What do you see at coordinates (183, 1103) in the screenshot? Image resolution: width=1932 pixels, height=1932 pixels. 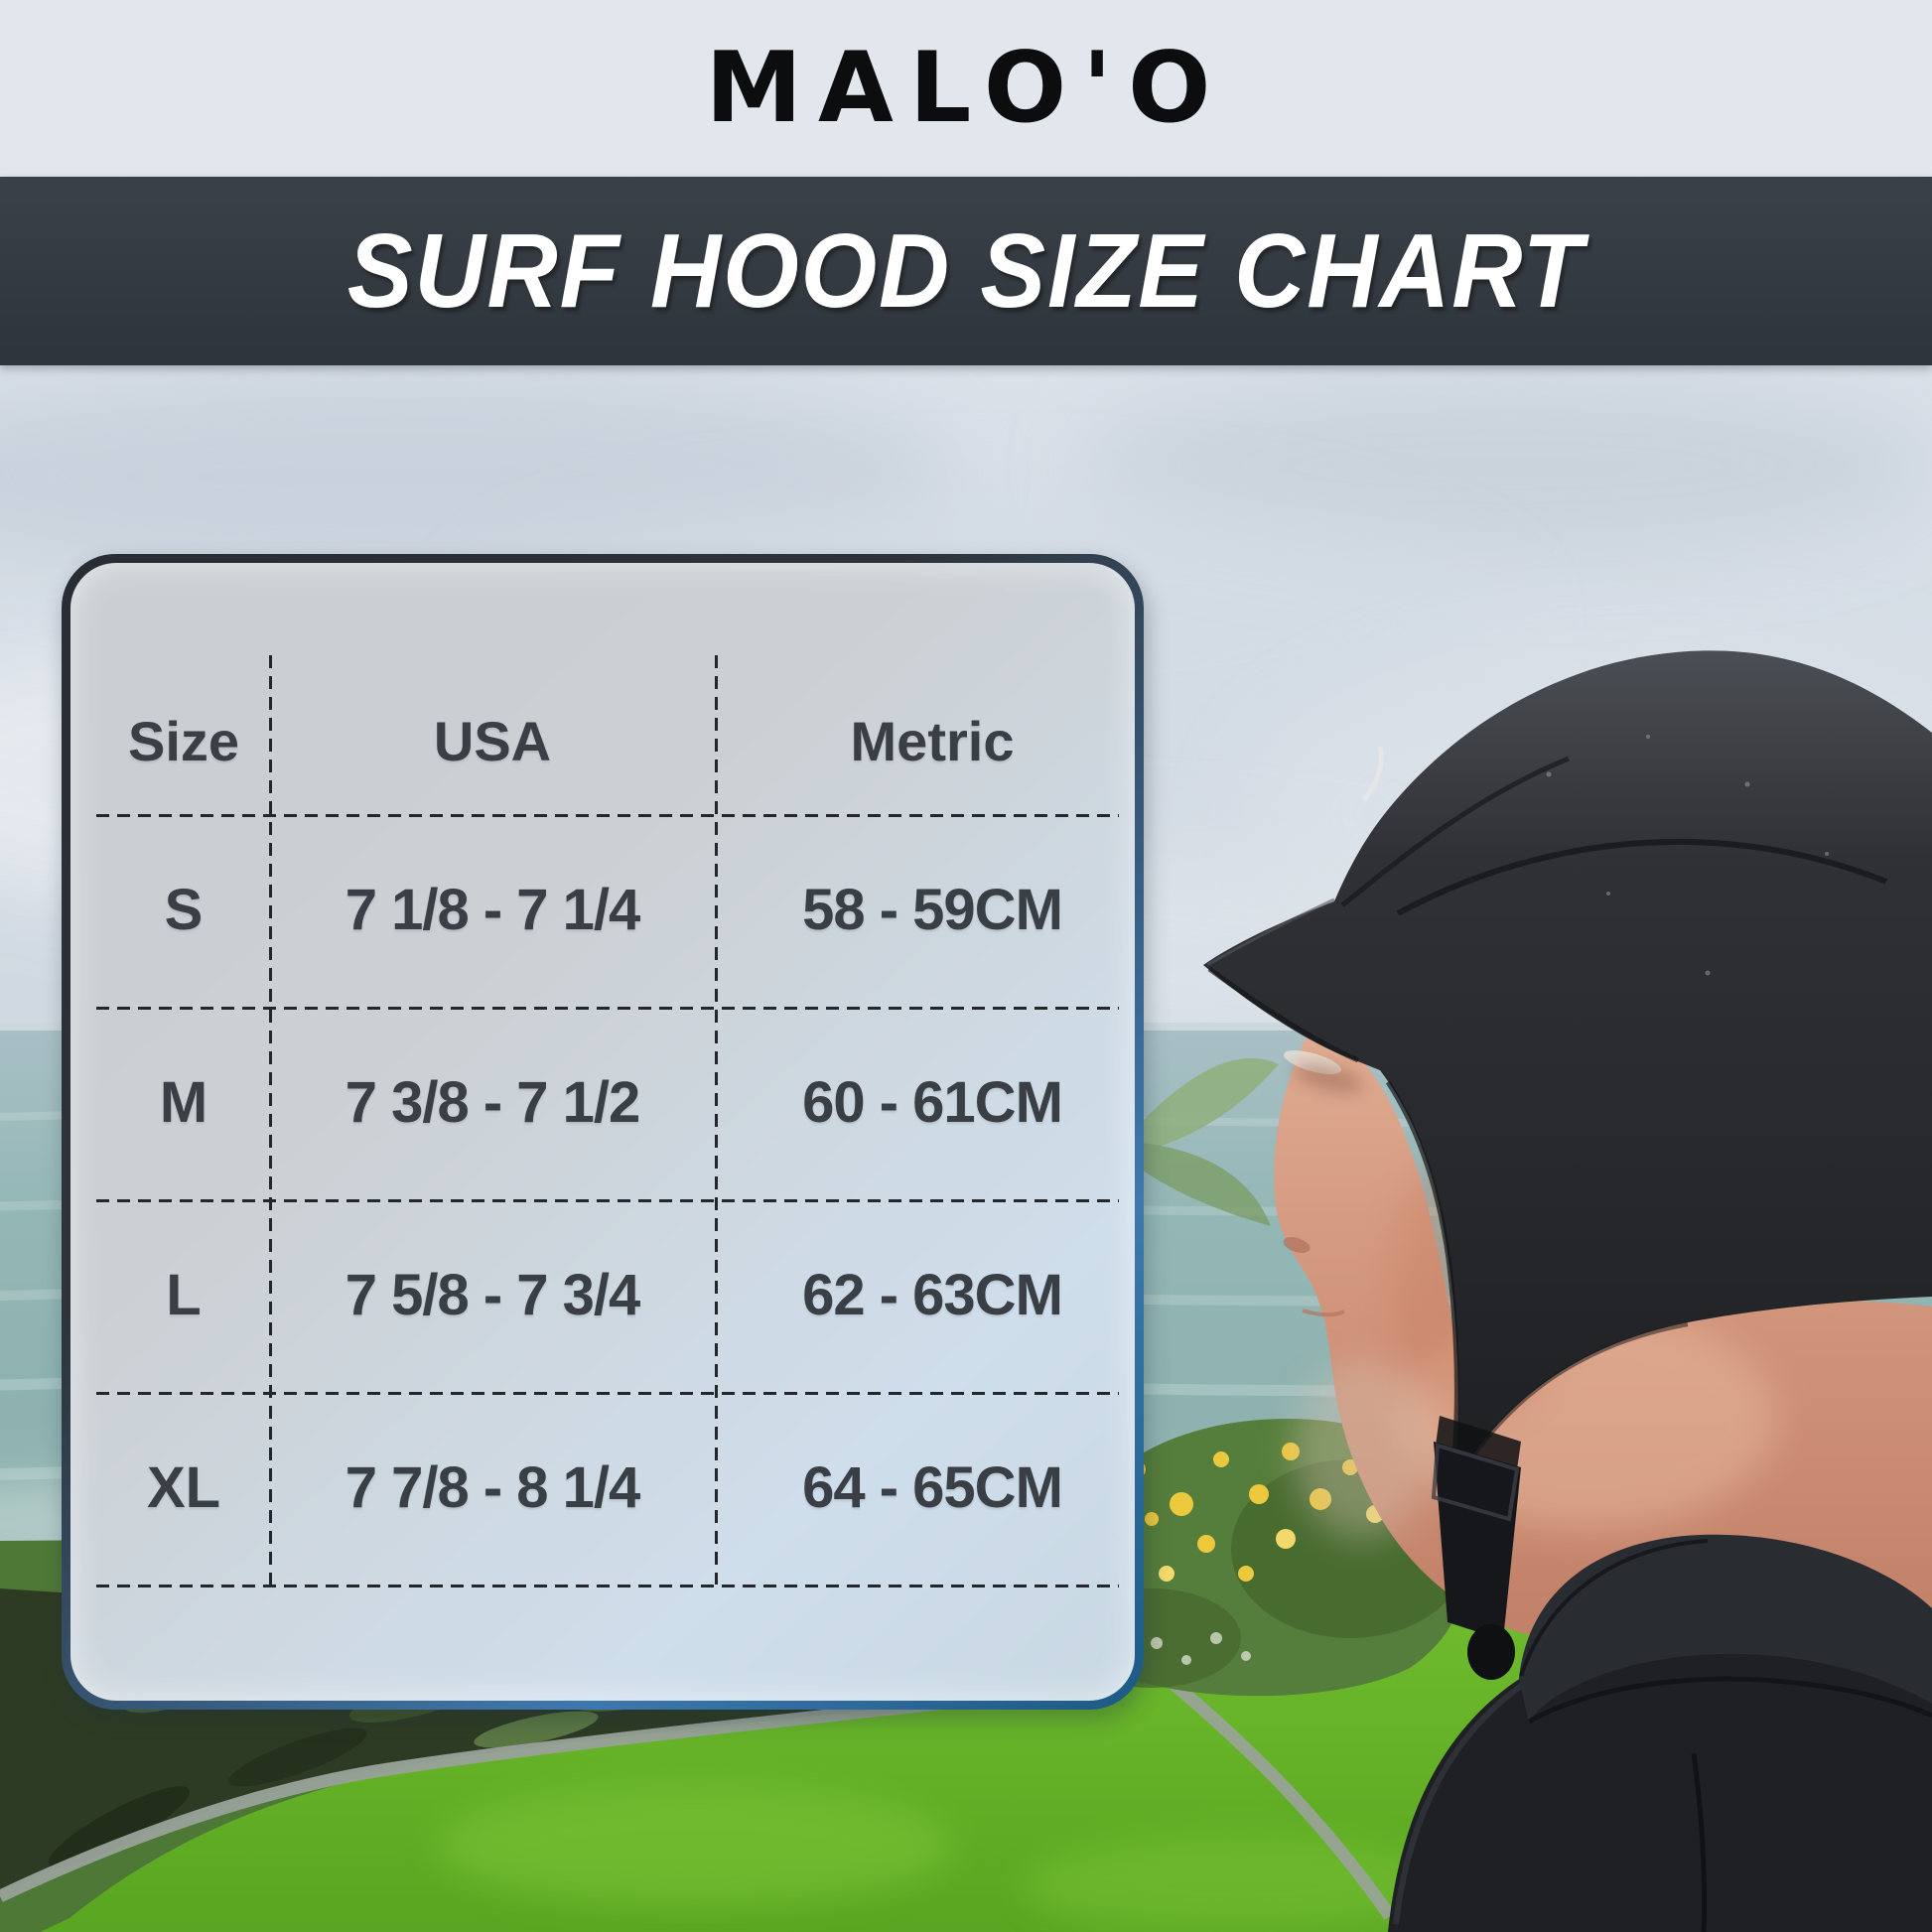 I see `table-cell-size: M` at bounding box center [183, 1103].